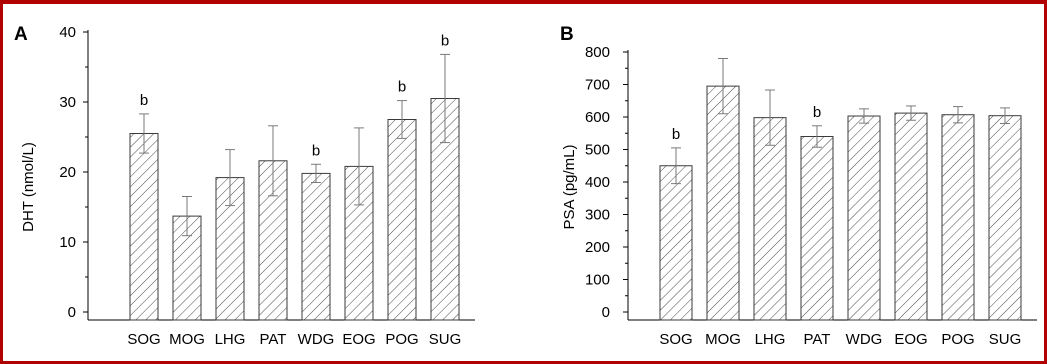  I want to click on y-tick-label: 700, so click(597, 85).